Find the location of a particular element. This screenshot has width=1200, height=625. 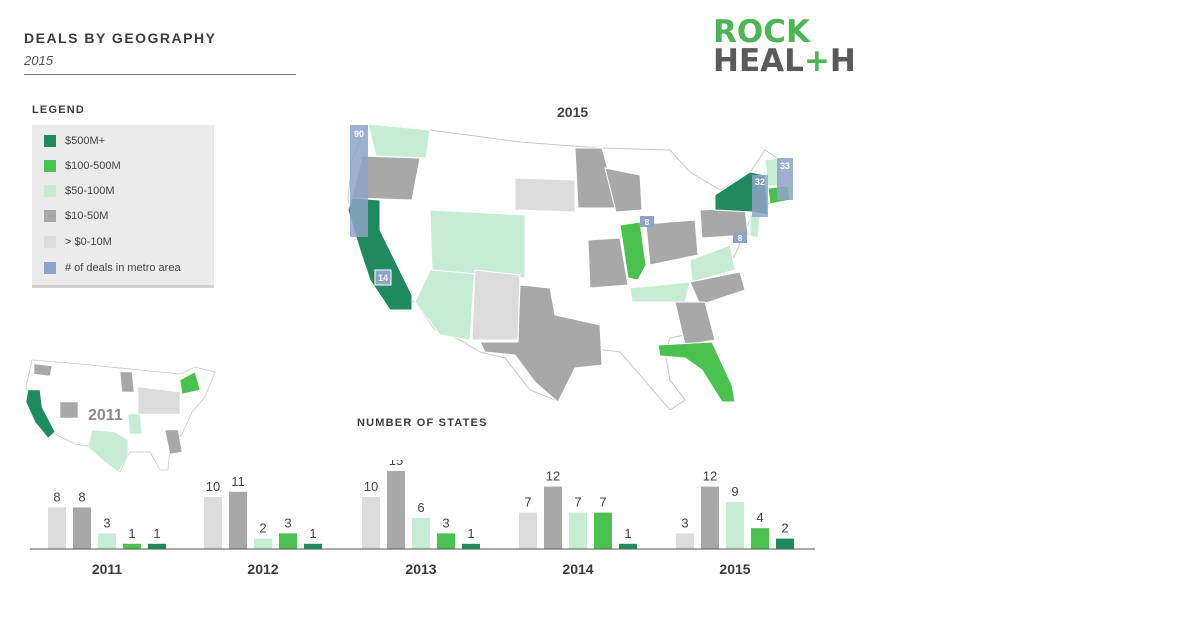

logo-line-rock: ROCK is located at coordinates (761, 32).